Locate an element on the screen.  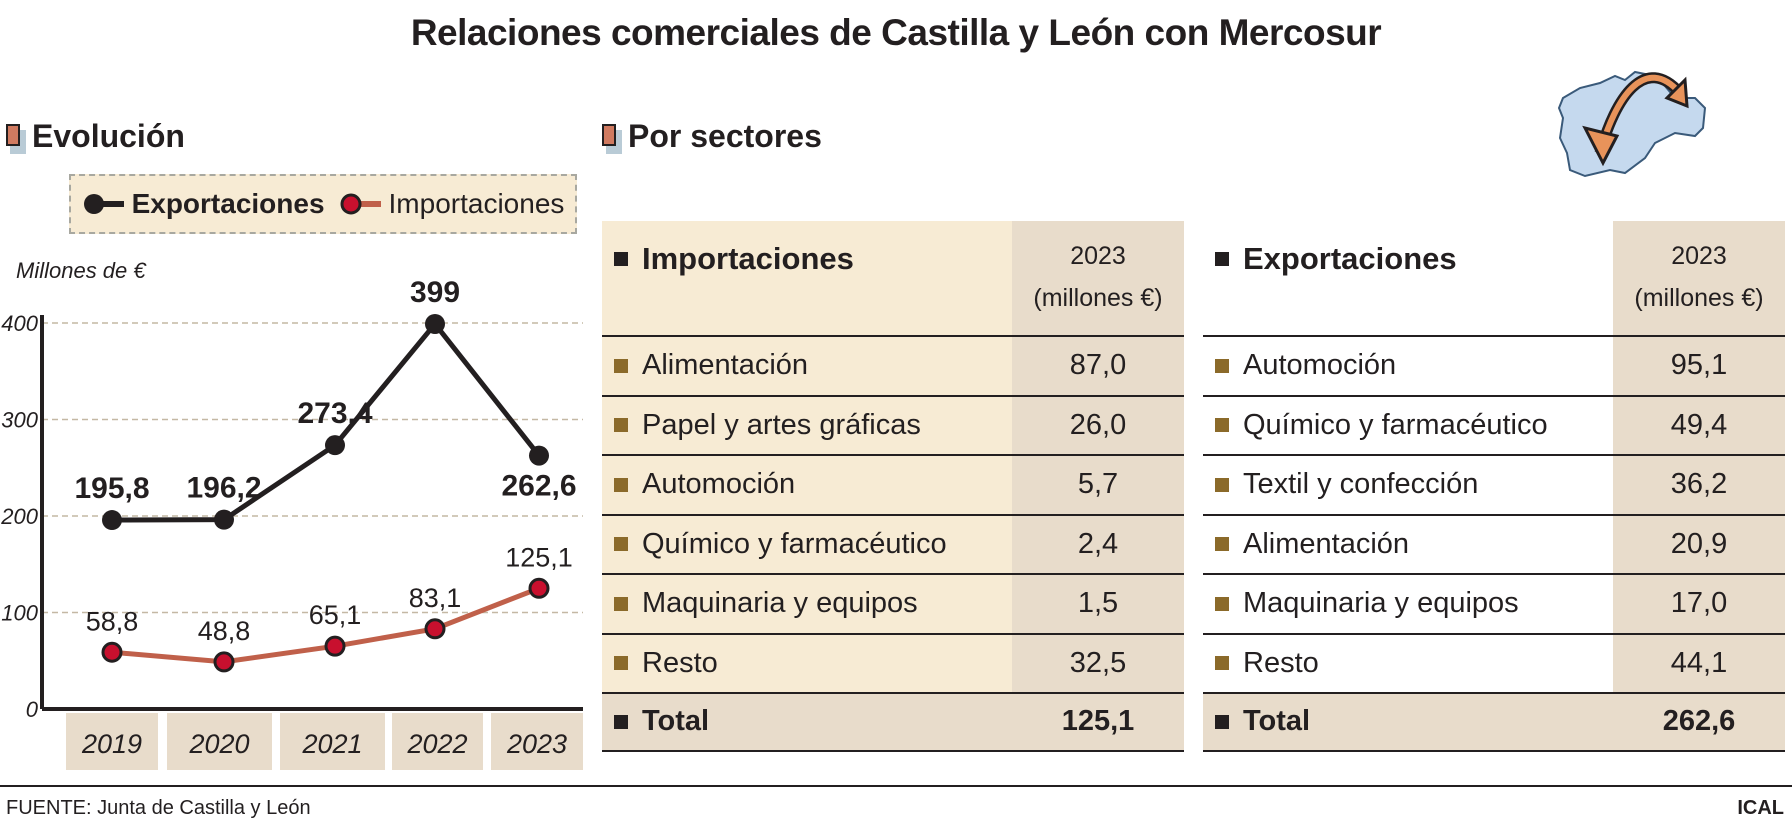
imports-data-label: 65,1 is located at coordinates (335, 615).